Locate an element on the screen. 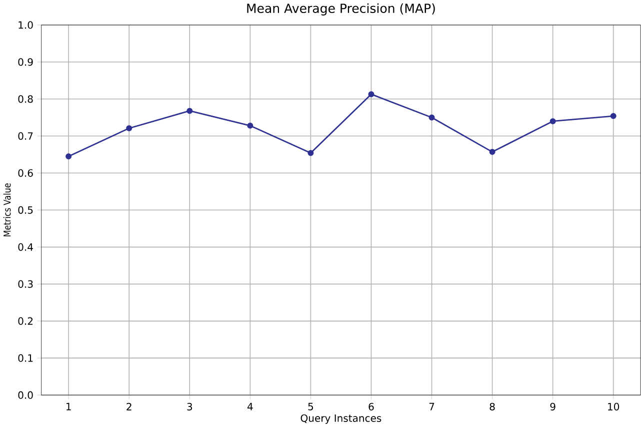 The height and width of the screenshot is (427, 641). y-tick-label: 0.4 is located at coordinates (25, 247).